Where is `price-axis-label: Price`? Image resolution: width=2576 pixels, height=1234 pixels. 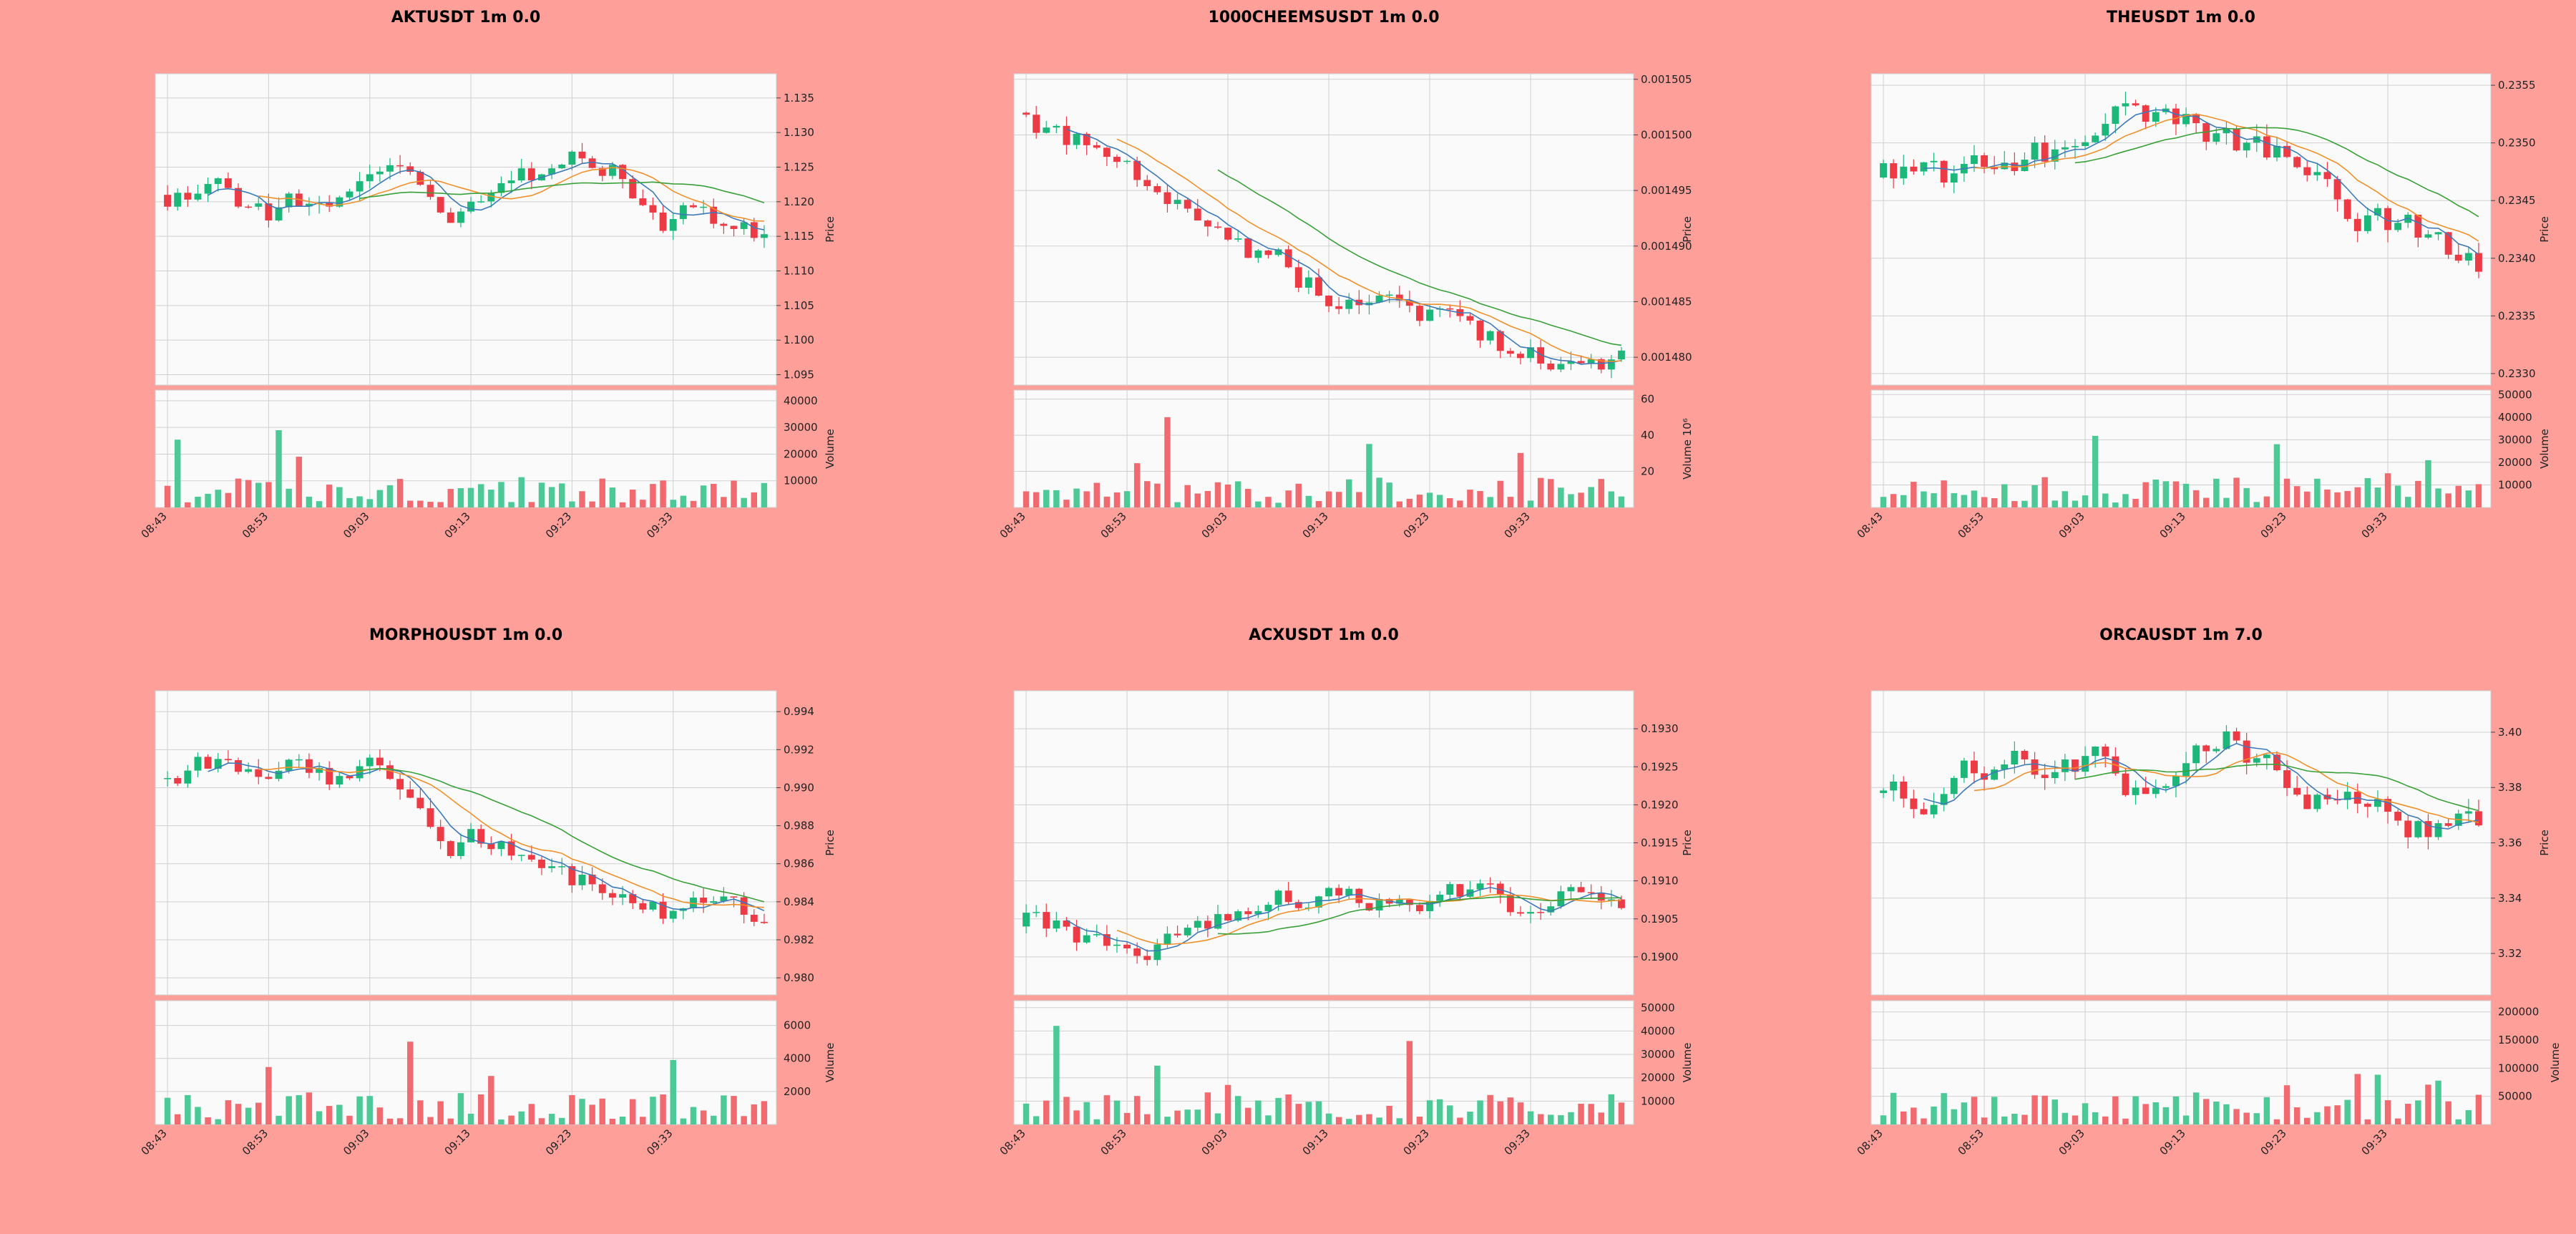
price-axis-label: Price is located at coordinates (1687, 230).